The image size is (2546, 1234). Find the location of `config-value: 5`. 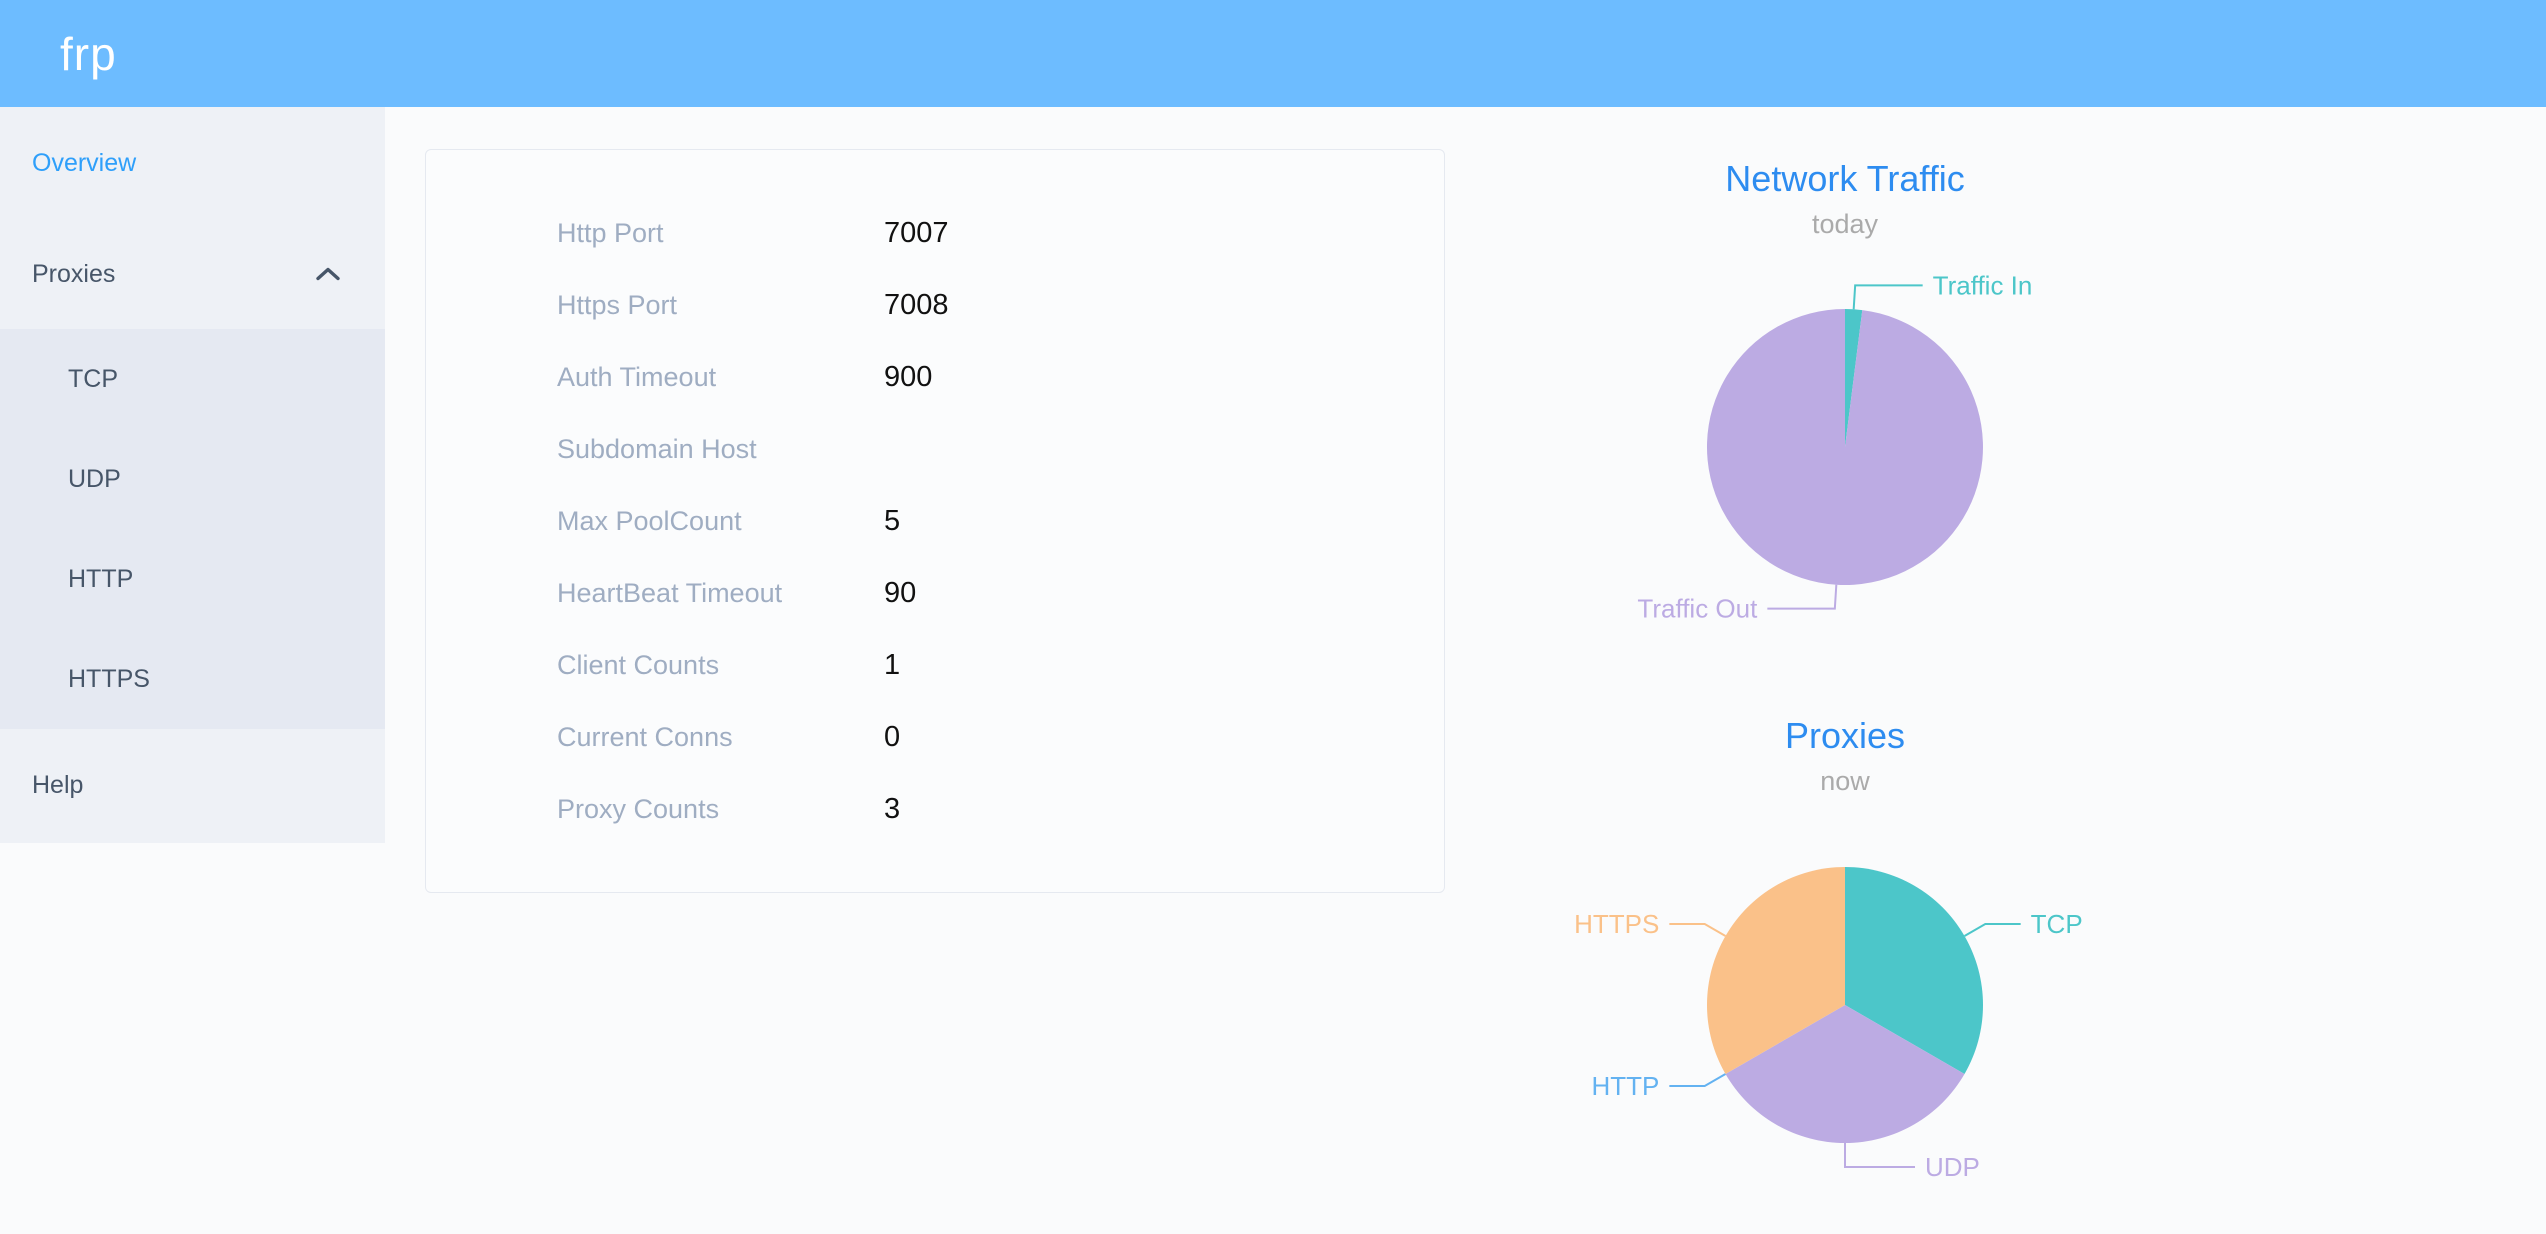

config-value: 5 is located at coordinates (892, 520).